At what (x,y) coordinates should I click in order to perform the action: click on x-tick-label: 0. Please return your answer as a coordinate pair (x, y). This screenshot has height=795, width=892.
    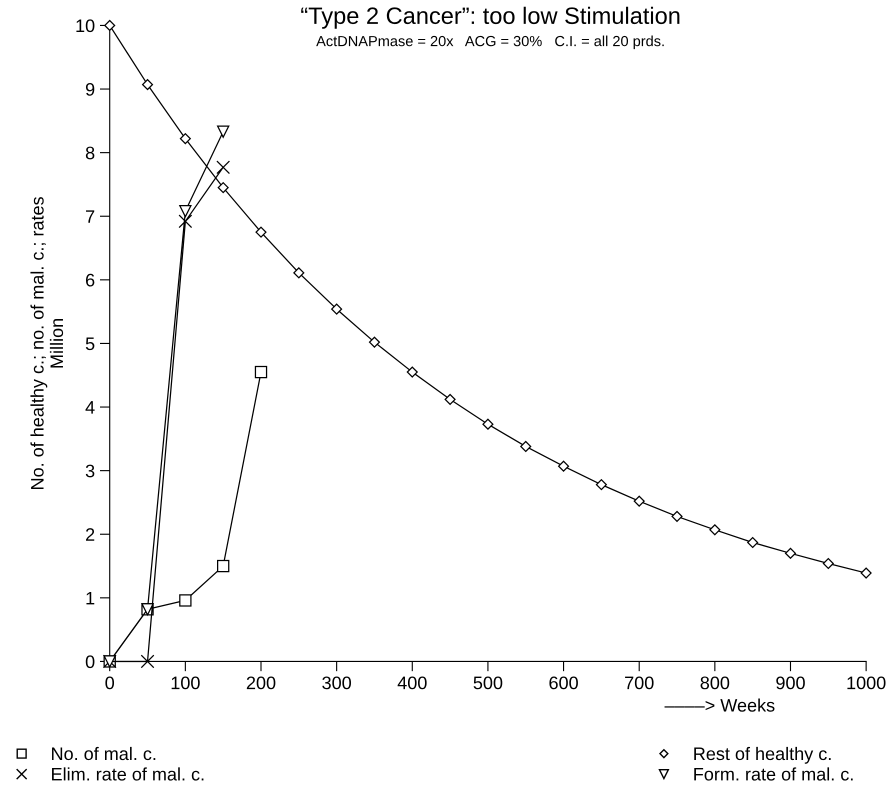
    Looking at the image, I should click on (109, 683).